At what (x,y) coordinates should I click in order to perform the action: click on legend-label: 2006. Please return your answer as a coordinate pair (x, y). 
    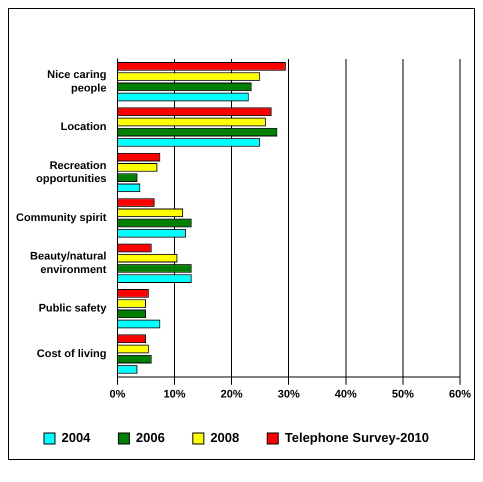
    Looking at the image, I should click on (150, 438).